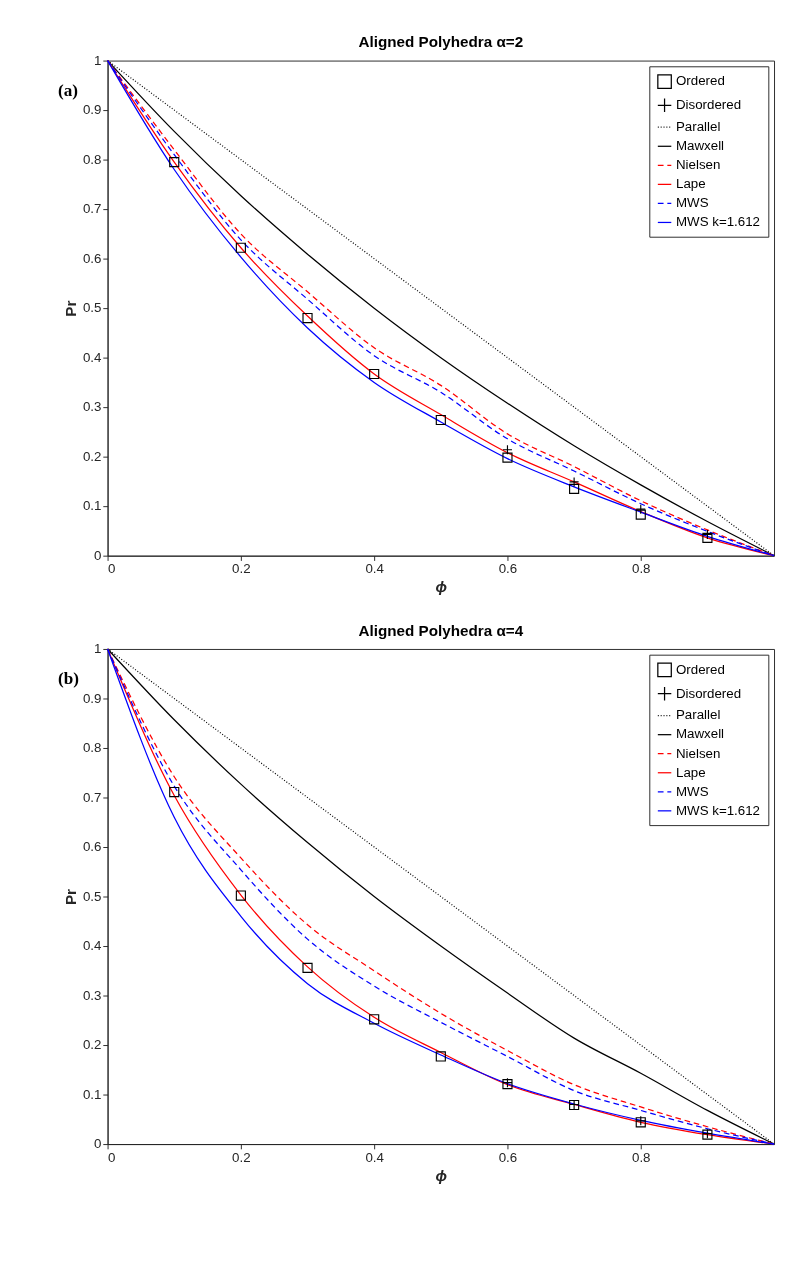 This screenshot has height=1288, width=795. Describe the element at coordinates (69, 679) in the screenshot. I see `text: (b)` at that location.